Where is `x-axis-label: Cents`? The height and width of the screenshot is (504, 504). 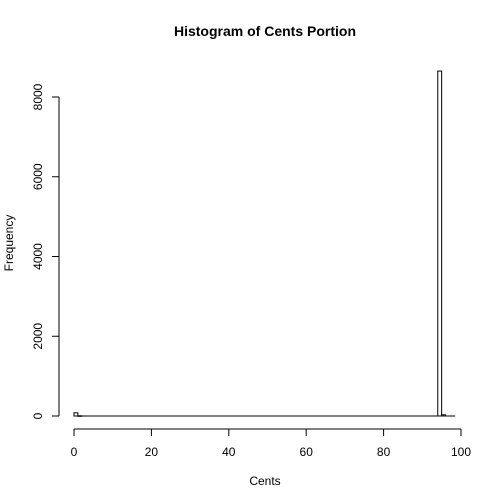 x-axis-label: Cents is located at coordinates (264, 481).